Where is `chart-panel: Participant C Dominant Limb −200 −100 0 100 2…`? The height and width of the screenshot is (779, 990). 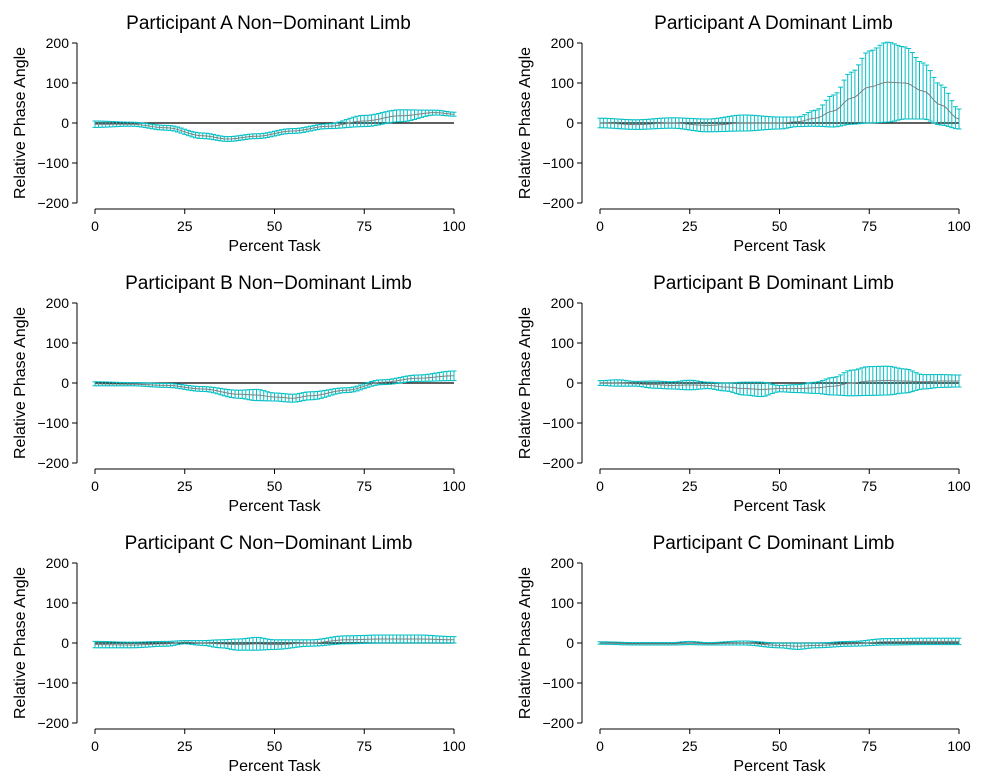
chart-panel: Participant C Dominant Limb −200 −100 0 100 2… is located at coordinates (744, 654).